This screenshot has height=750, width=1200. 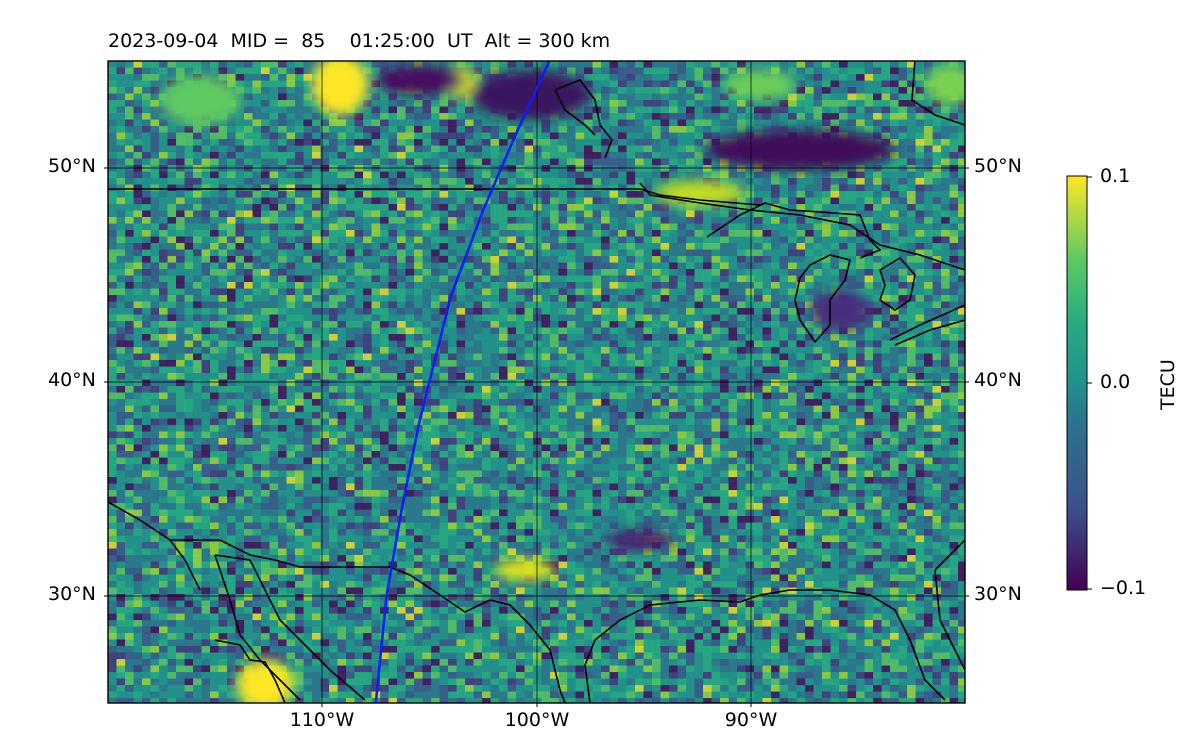 I want to click on colorbar-label: TECU, so click(x=1168, y=384).